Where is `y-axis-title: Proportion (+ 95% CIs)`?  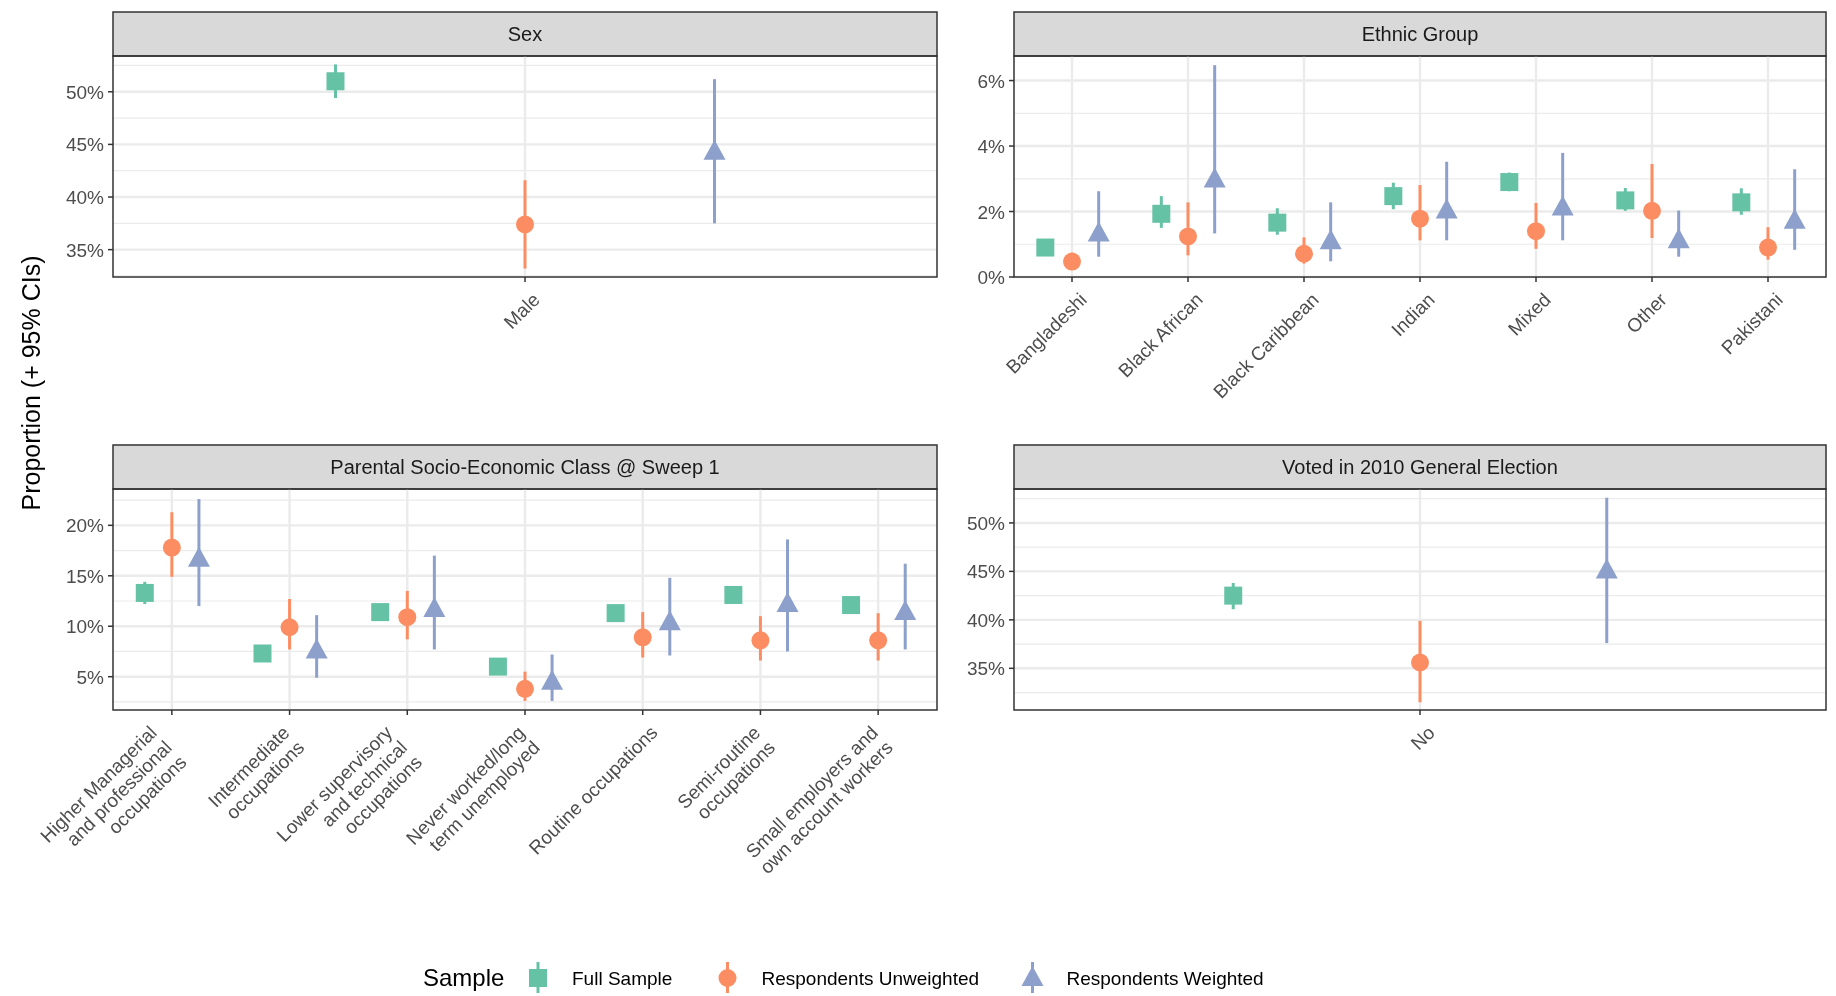
y-axis-title: Proportion (+ 95% CIs) is located at coordinates (31, 383).